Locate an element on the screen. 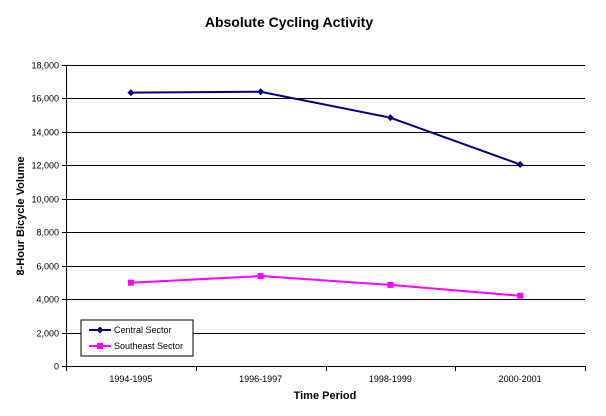 The width and height of the screenshot is (606, 416). y-tick-label: 10,000 is located at coordinates (45, 200).